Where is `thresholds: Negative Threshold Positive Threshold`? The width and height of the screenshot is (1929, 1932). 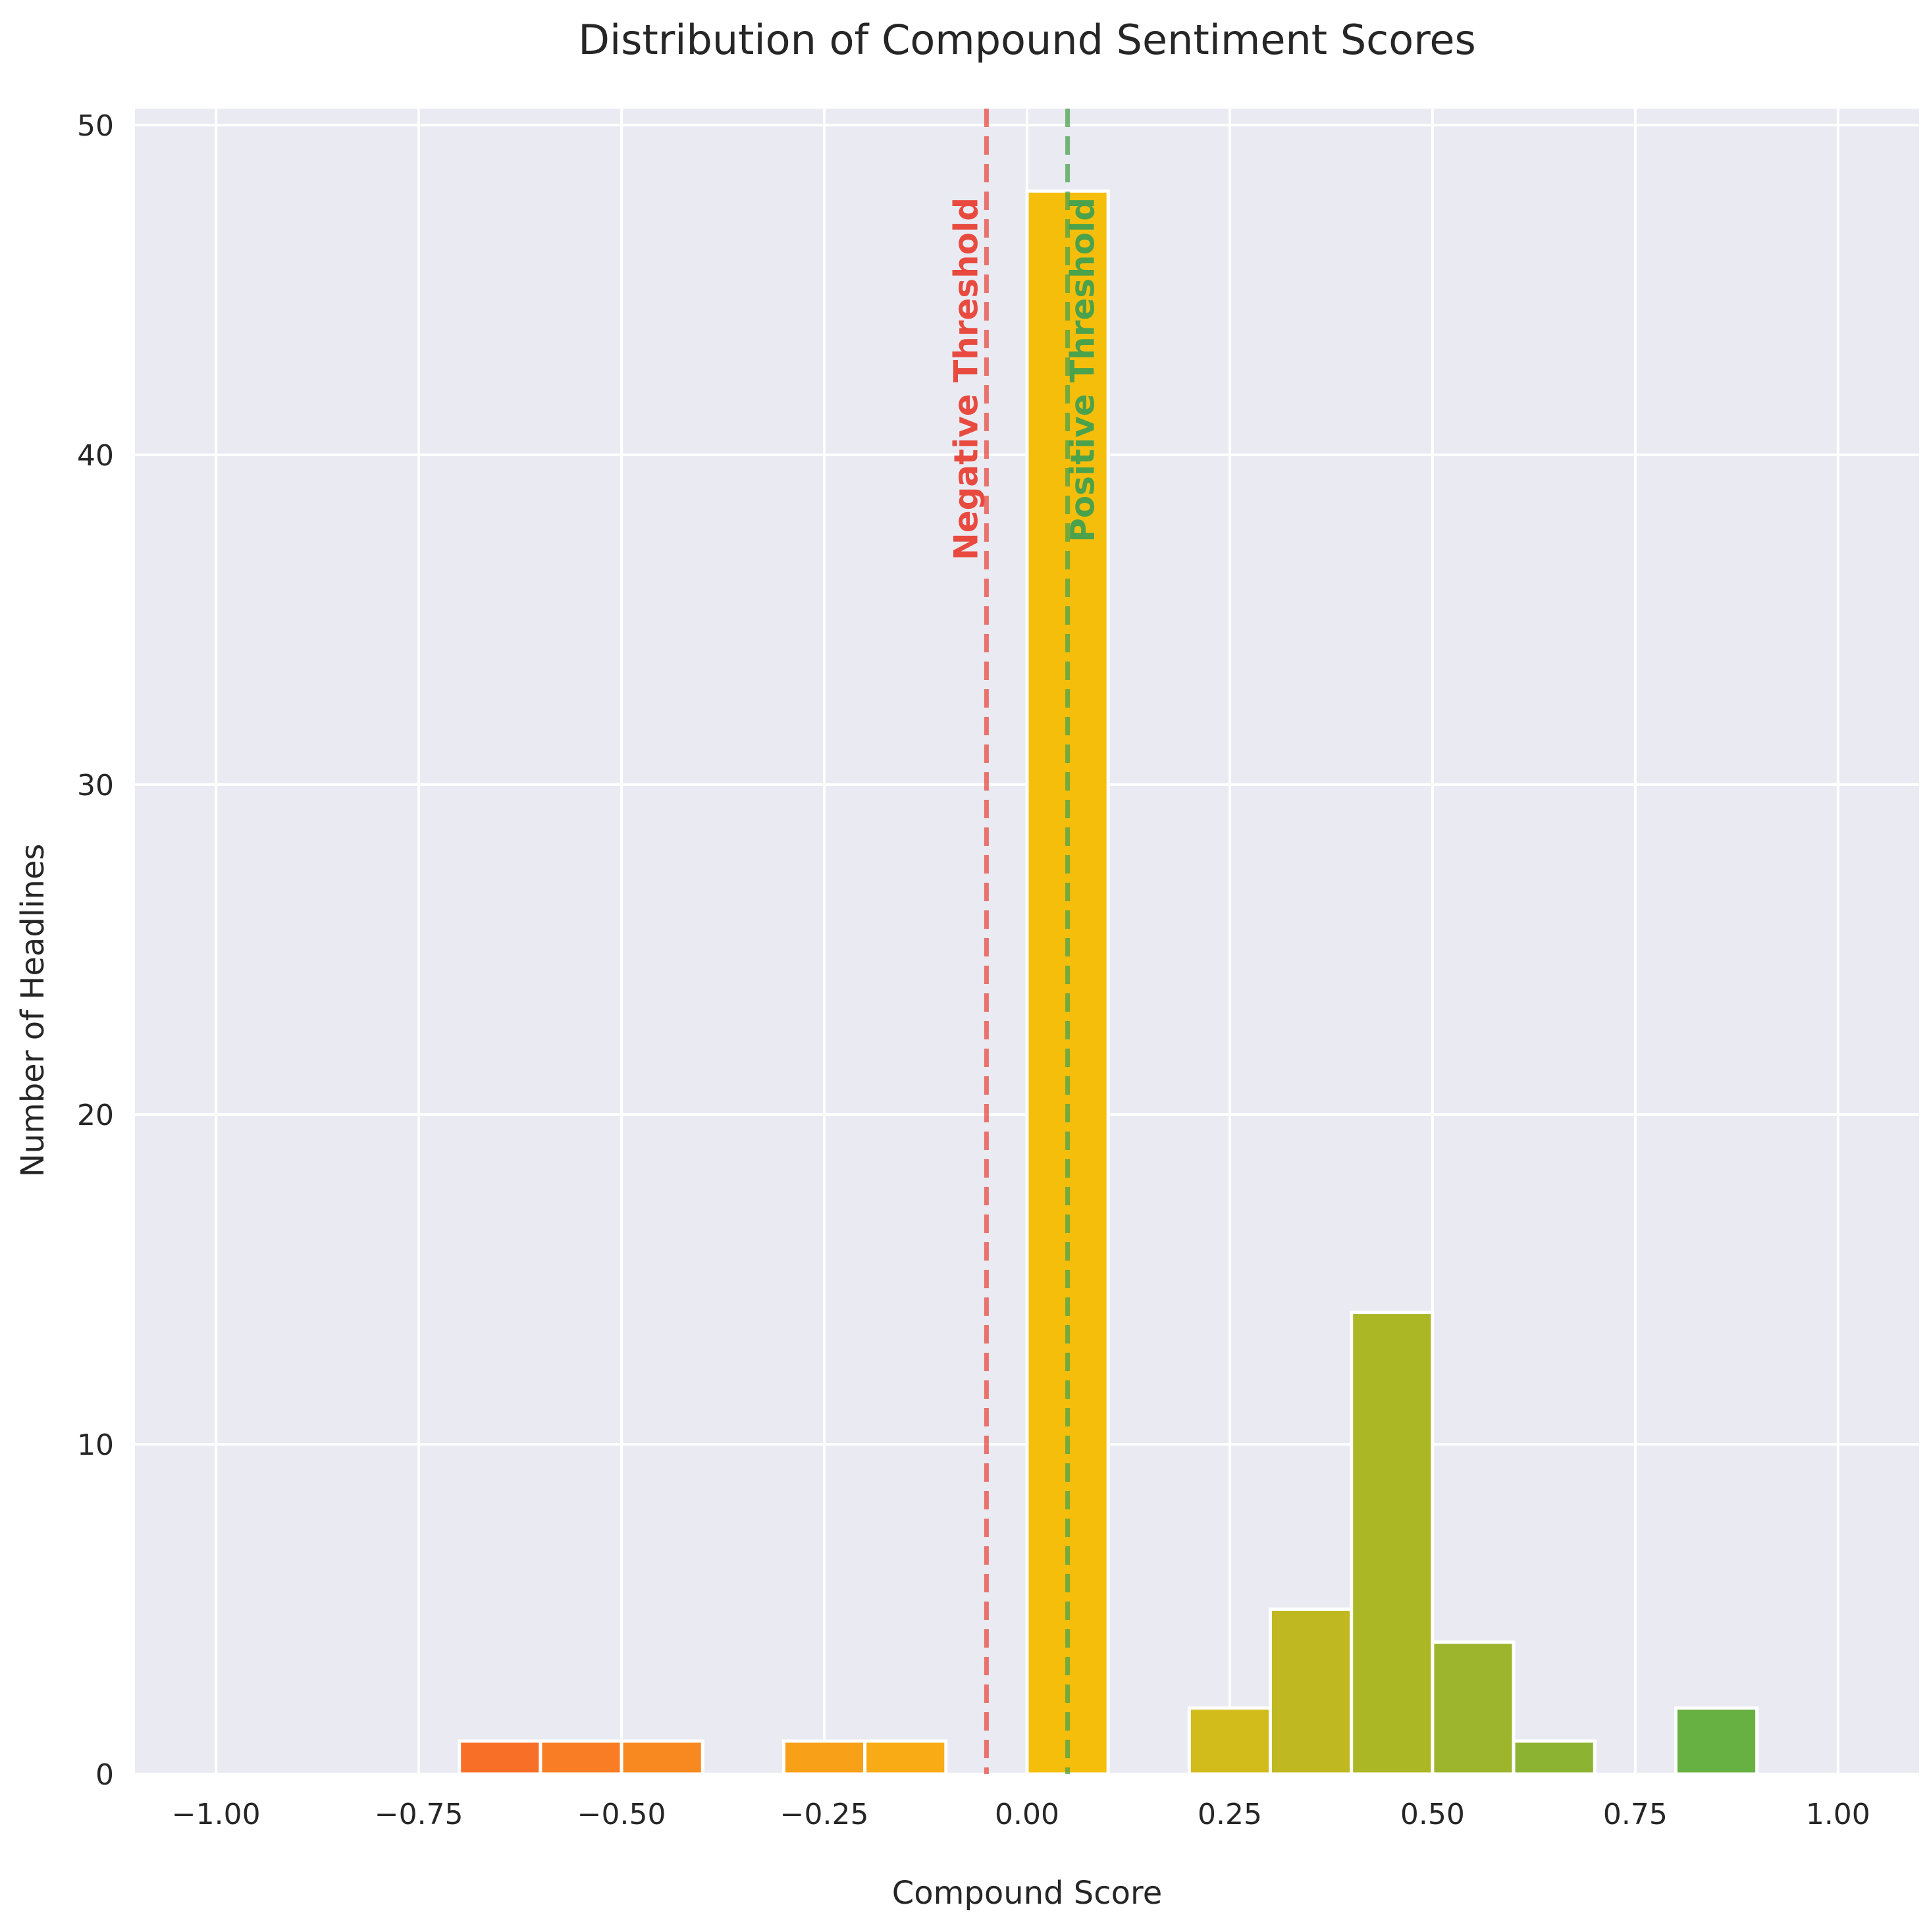 thresholds: Negative Threshold Positive Threshold is located at coordinates (1025, 941).